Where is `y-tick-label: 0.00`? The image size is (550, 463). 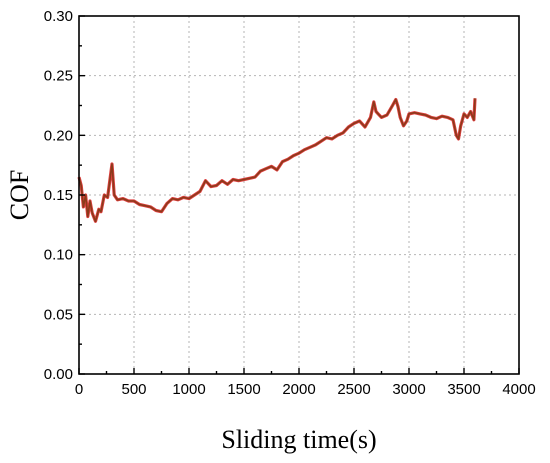 y-tick-label: 0.00 is located at coordinates (58, 374).